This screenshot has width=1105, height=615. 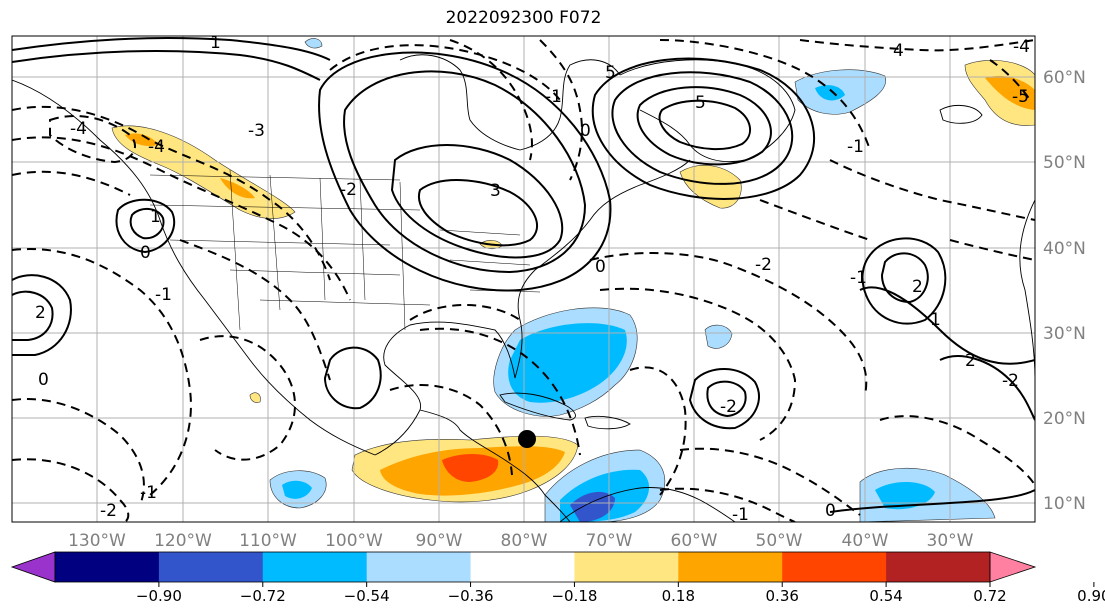 I want to click on contour-gulf-ridge, so click(x=352, y=378).